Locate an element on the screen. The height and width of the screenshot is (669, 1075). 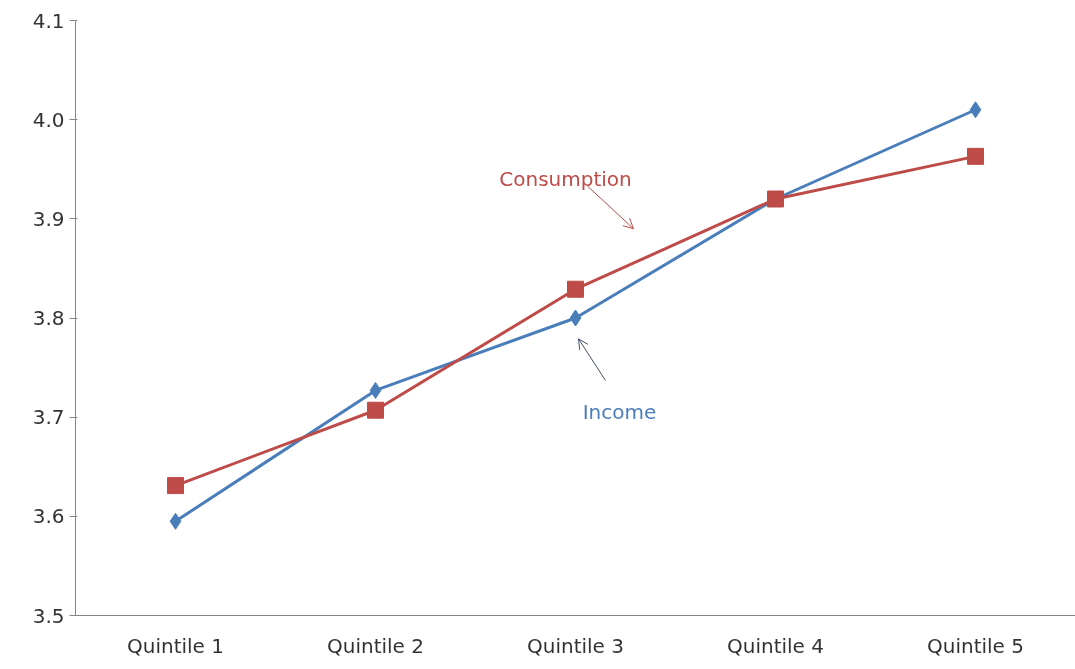
y-tick-label: 4.1 is located at coordinates (48, 20).